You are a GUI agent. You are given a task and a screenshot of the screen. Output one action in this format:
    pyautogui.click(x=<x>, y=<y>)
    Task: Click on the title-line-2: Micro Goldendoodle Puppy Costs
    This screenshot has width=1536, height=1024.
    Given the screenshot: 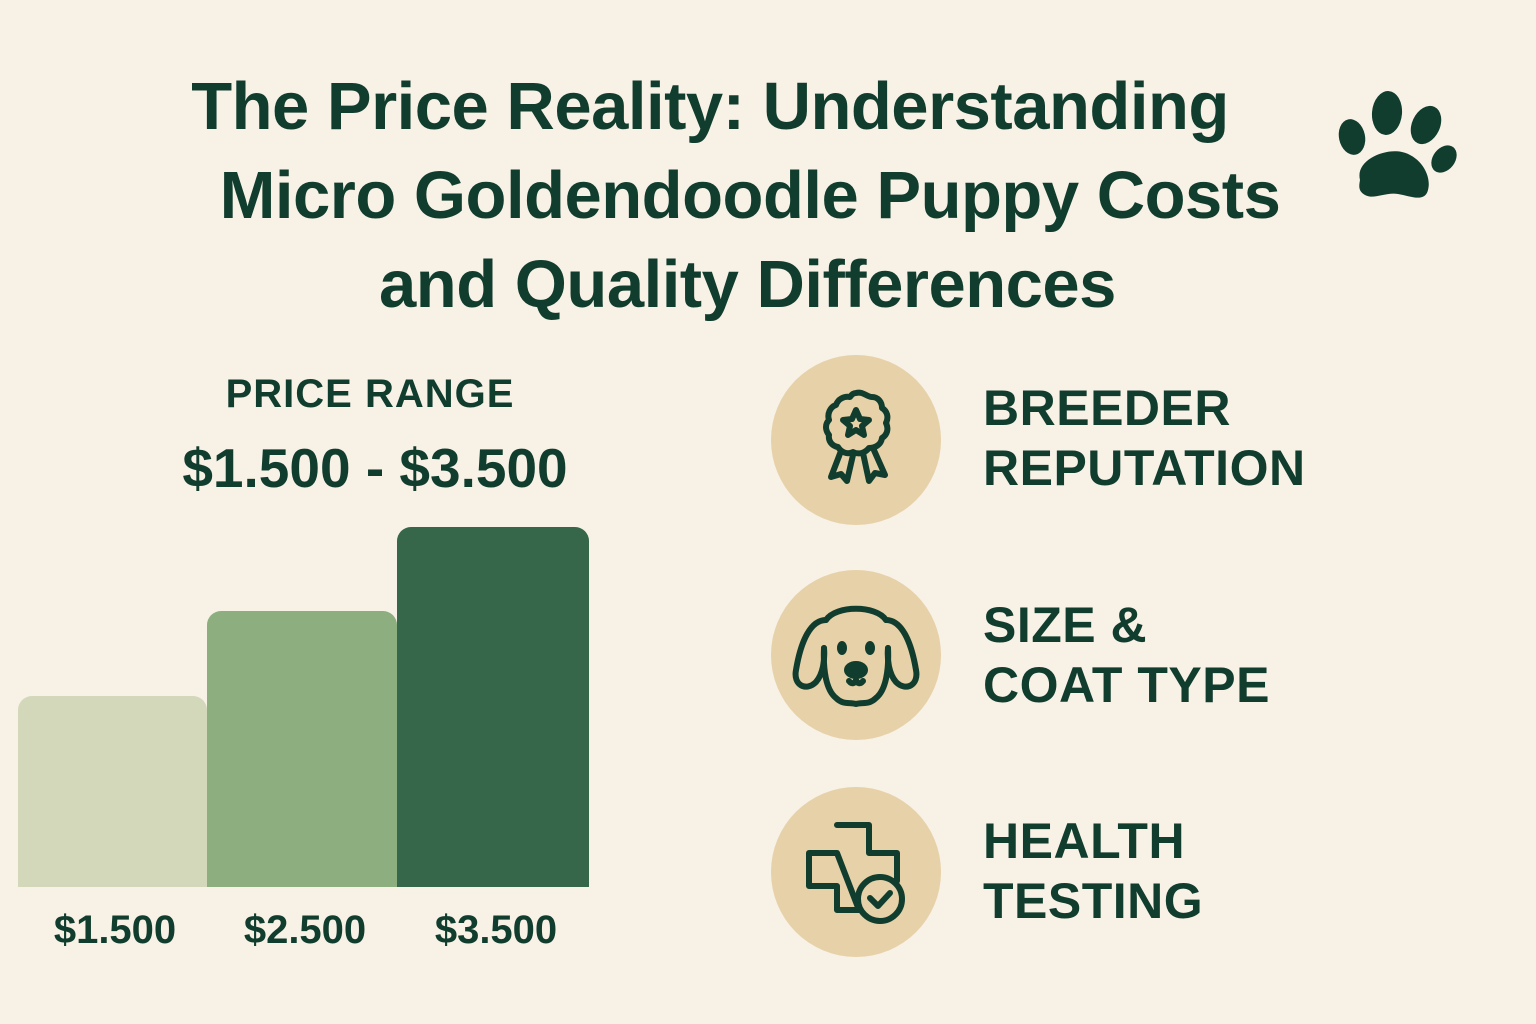 What is the action you would take?
    pyautogui.click(x=750, y=195)
    